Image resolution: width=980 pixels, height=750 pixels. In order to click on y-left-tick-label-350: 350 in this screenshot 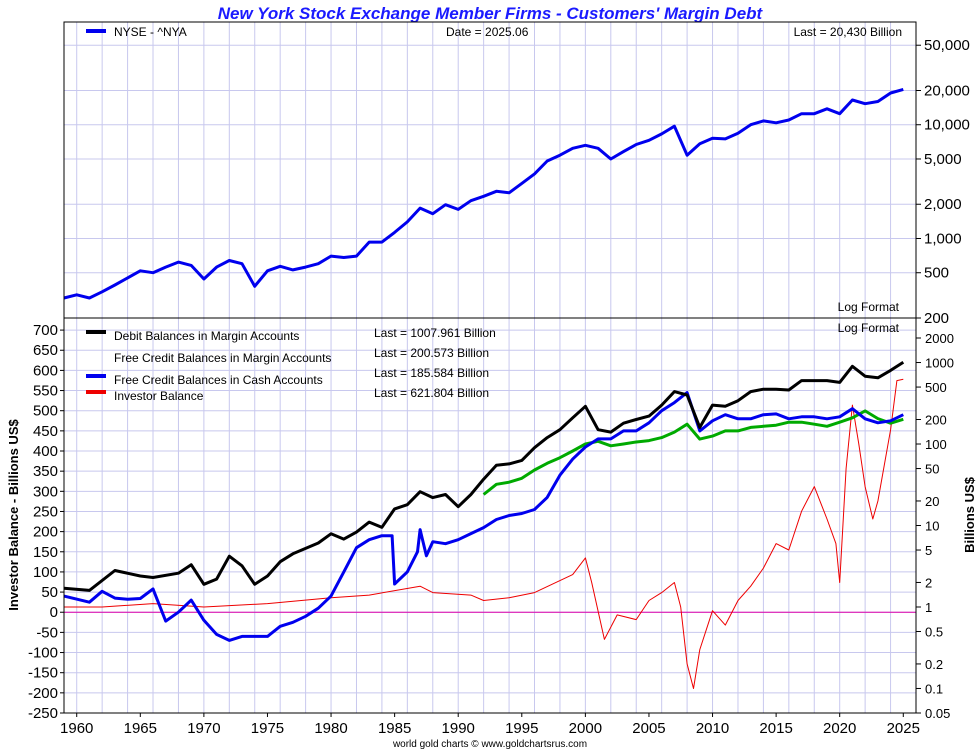, I will do `click(45, 471)`.